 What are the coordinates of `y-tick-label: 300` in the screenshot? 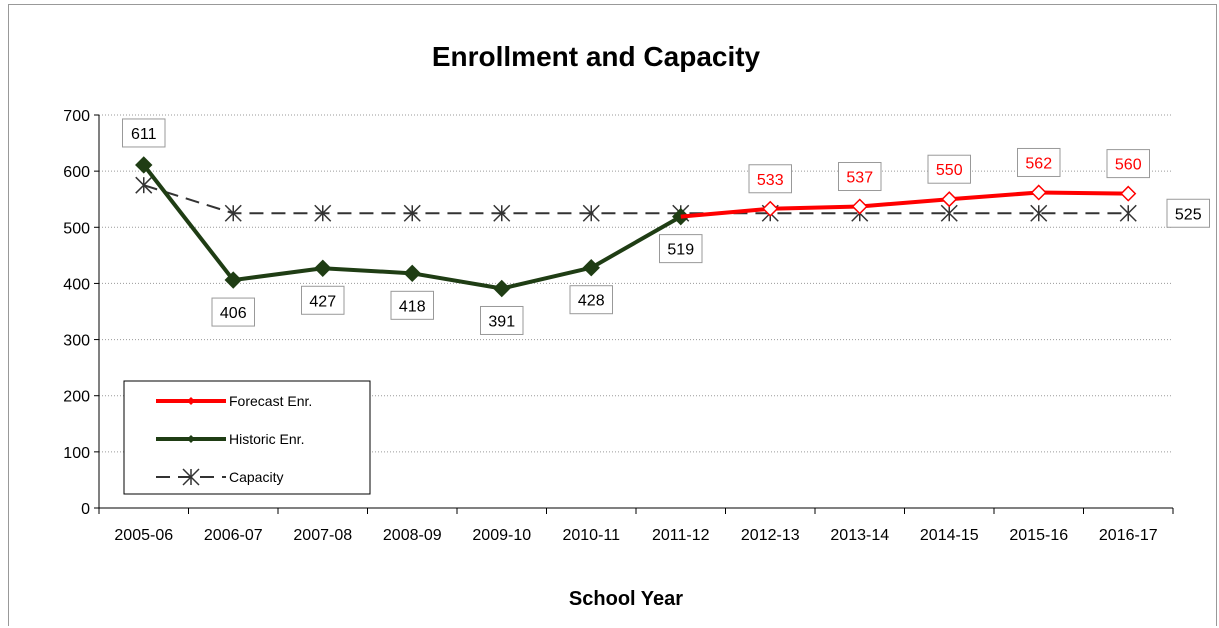 It's located at (76, 341).